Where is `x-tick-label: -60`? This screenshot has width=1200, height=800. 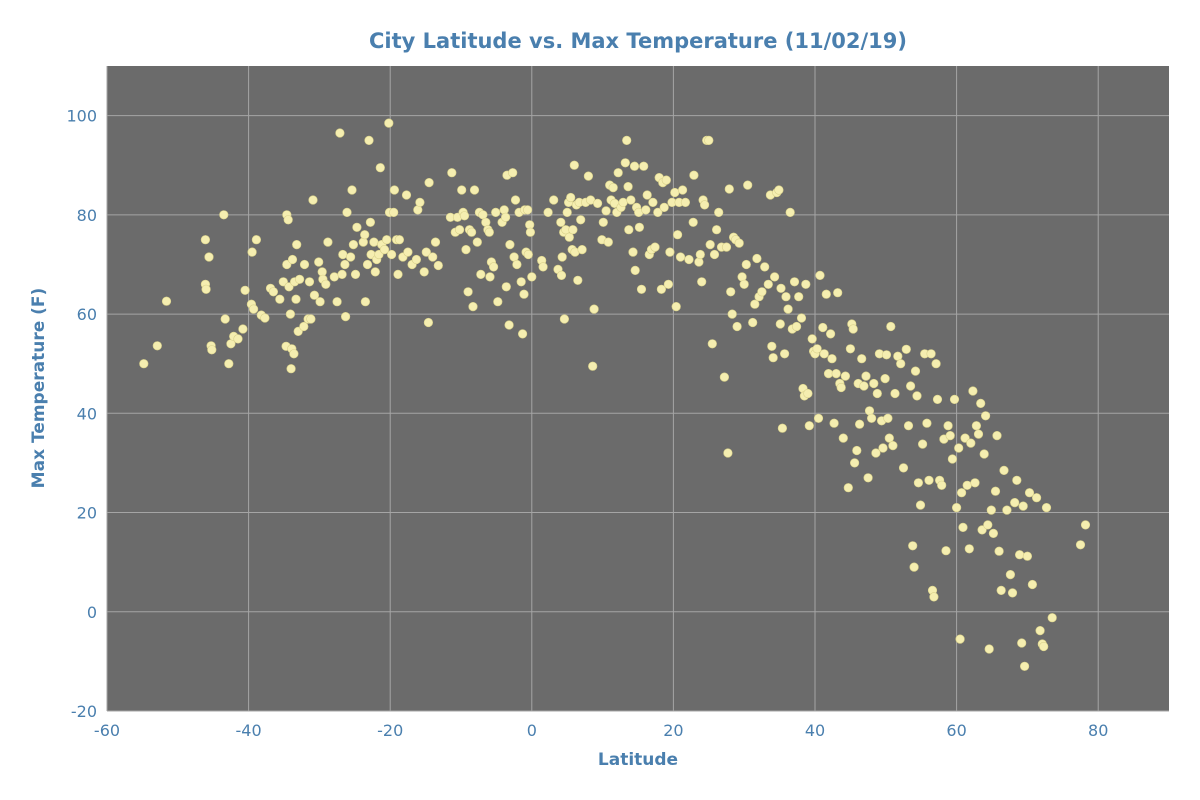 x-tick-label: -60 is located at coordinates (107, 730).